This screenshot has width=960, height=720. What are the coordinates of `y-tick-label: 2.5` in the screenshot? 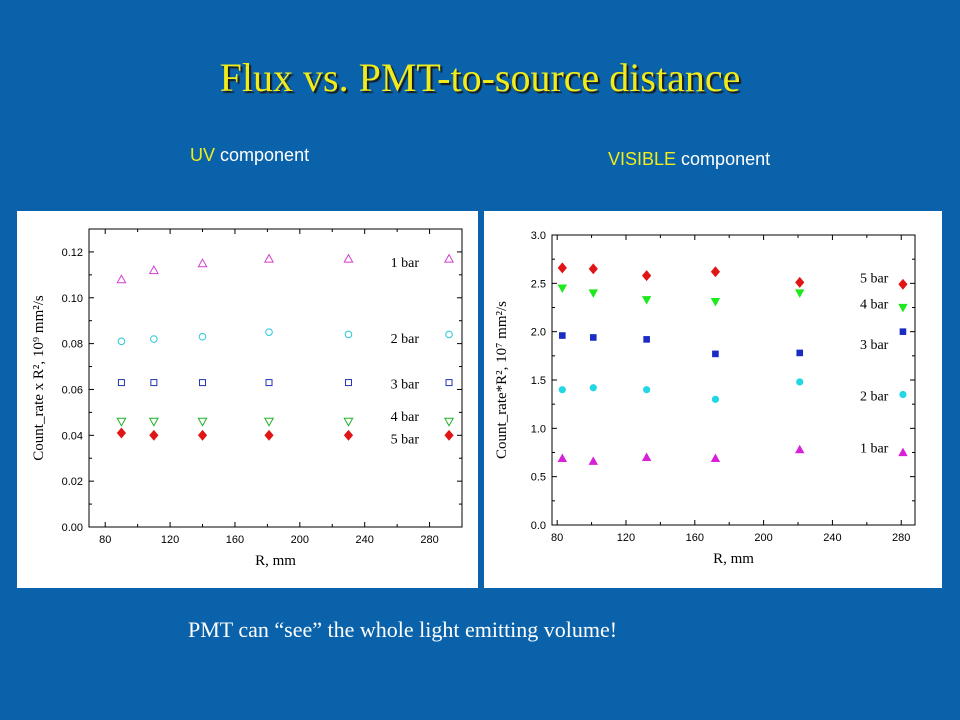 It's located at (538, 284).